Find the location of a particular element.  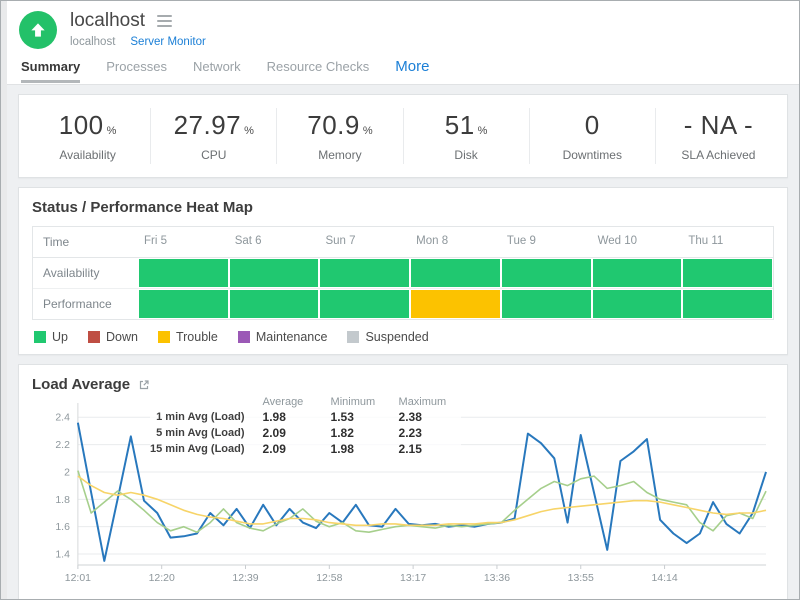

stat-label: SLA Achieved is located at coordinates (718, 155).